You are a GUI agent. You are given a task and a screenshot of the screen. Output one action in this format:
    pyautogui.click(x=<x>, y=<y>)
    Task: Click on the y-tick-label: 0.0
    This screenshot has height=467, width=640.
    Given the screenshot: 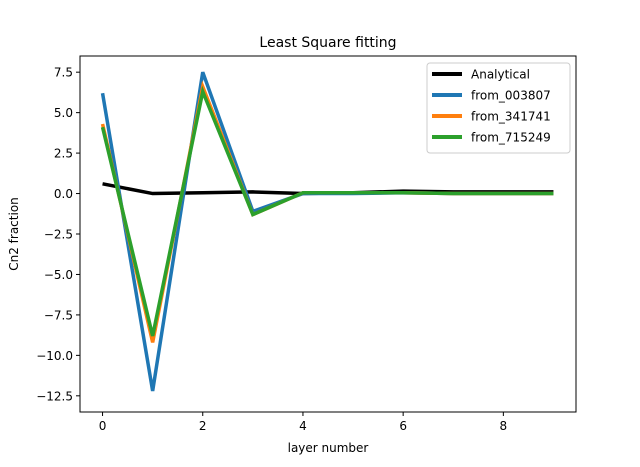 What is the action you would take?
    pyautogui.click(x=63, y=194)
    